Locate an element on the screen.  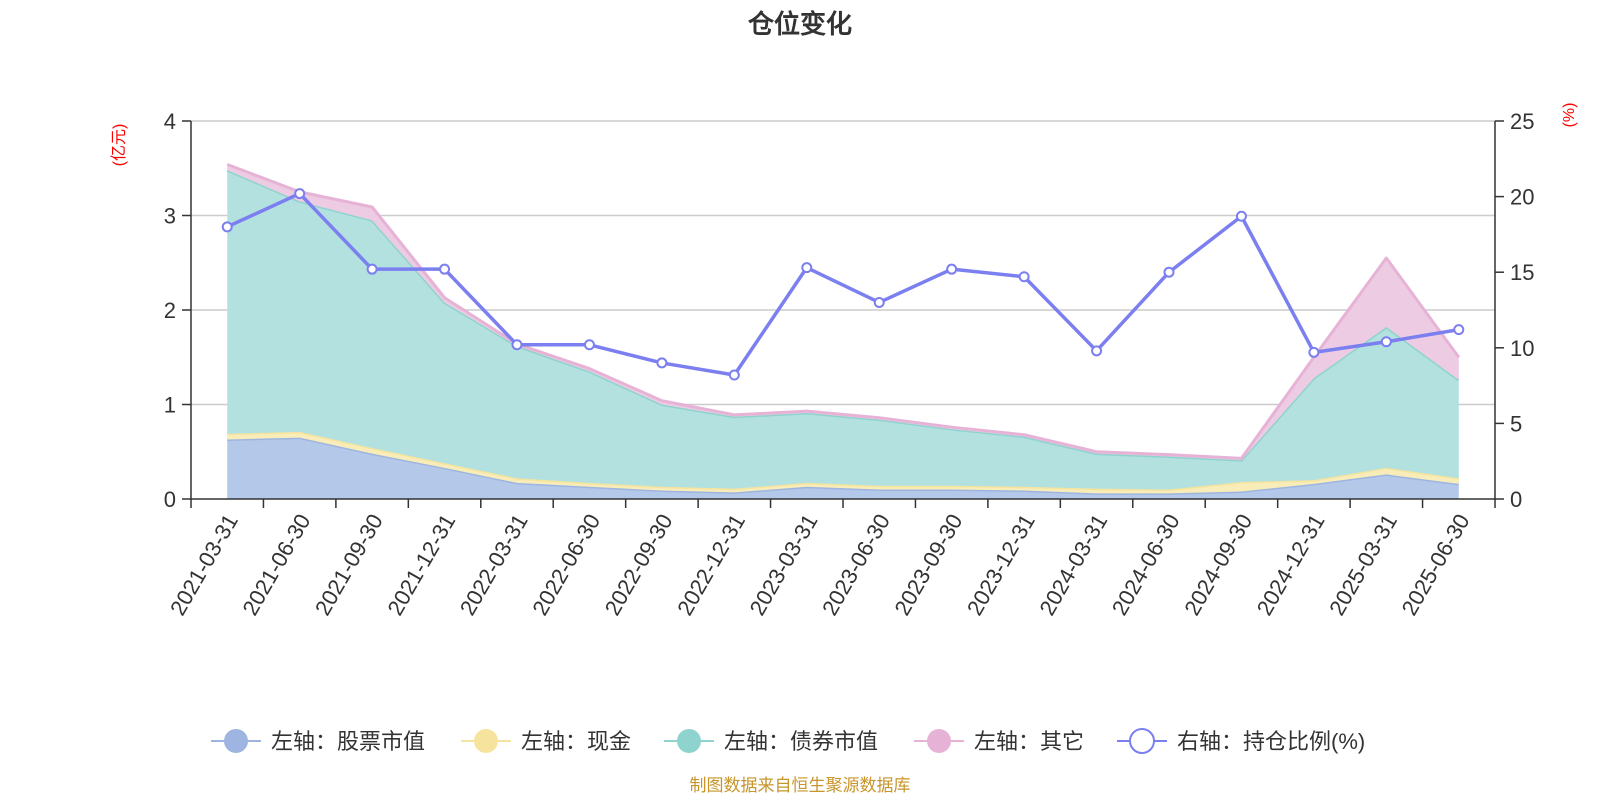
right-tick-label: 15 is located at coordinates (1522, 272).